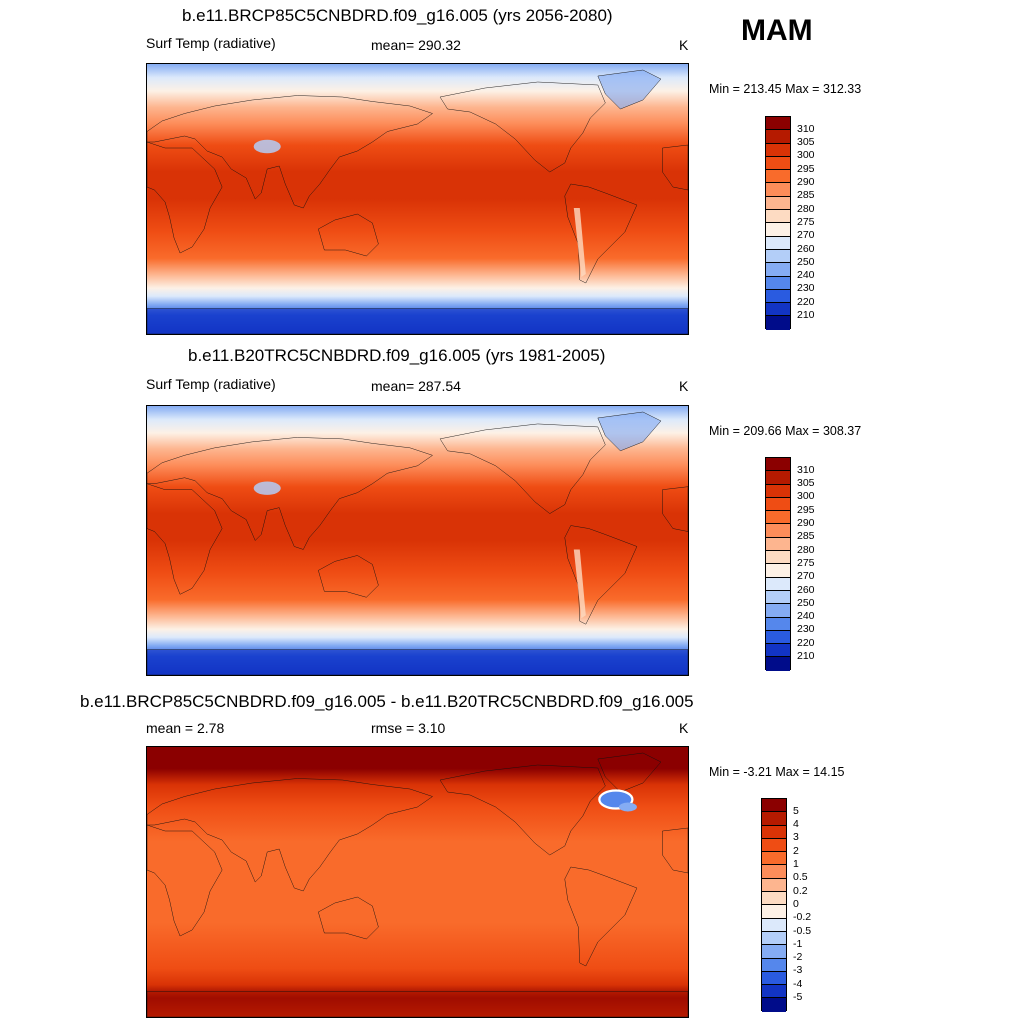  What do you see at coordinates (627, 807) in the screenshot?
I see `north-atlantic-cooling-region` at bounding box center [627, 807].